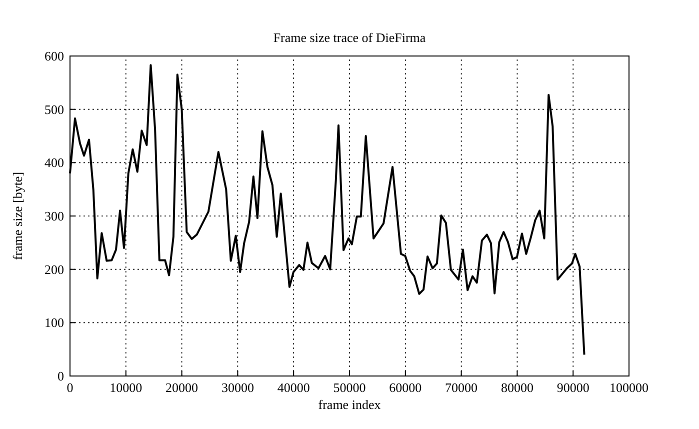 This screenshot has height=429, width=699. What do you see at coordinates (461, 387) in the screenshot?
I see `x-tick-label: 70000` at bounding box center [461, 387].